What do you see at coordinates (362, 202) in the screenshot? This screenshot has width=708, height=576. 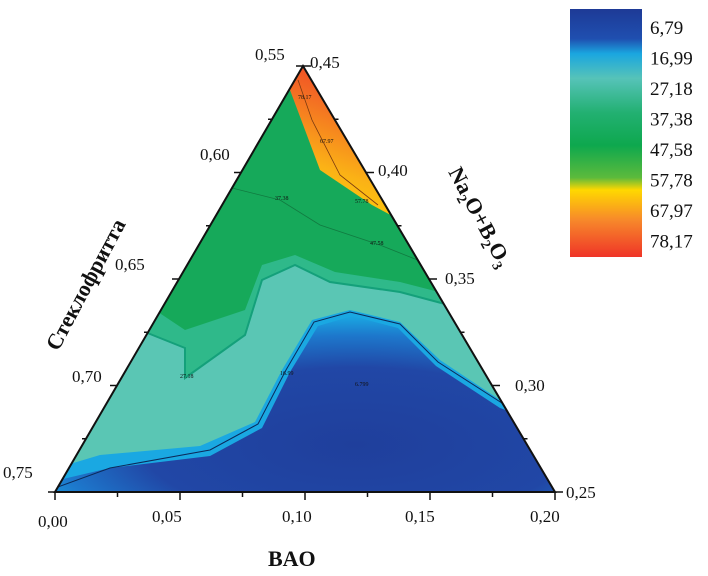 I see `contour-label: 57.78` at bounding box center [362, 202].